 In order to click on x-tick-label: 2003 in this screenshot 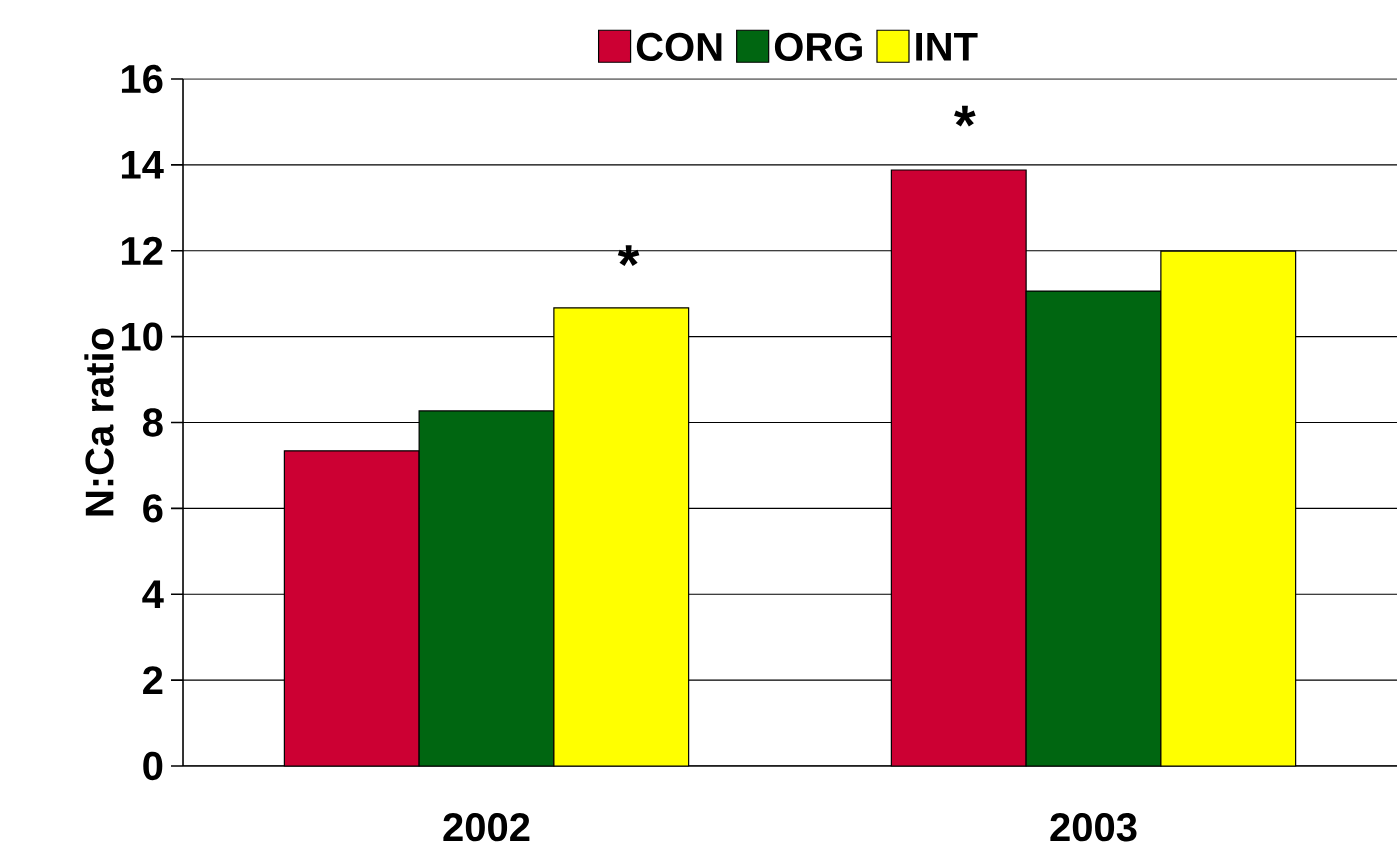, I will do `click(1093, 827)`.